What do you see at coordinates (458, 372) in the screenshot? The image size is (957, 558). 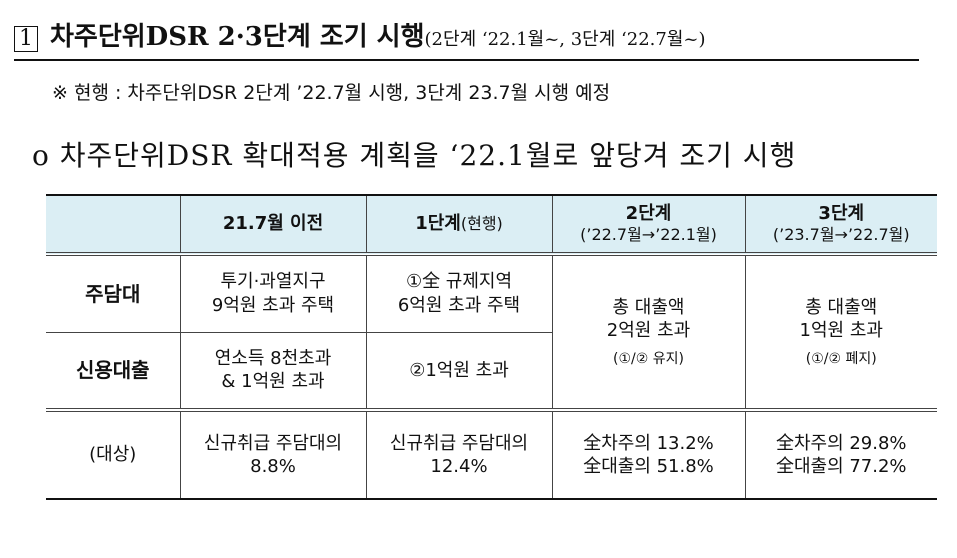 I see `credit-stage1: ②1억원 초과` at bounding box center [458, 372].